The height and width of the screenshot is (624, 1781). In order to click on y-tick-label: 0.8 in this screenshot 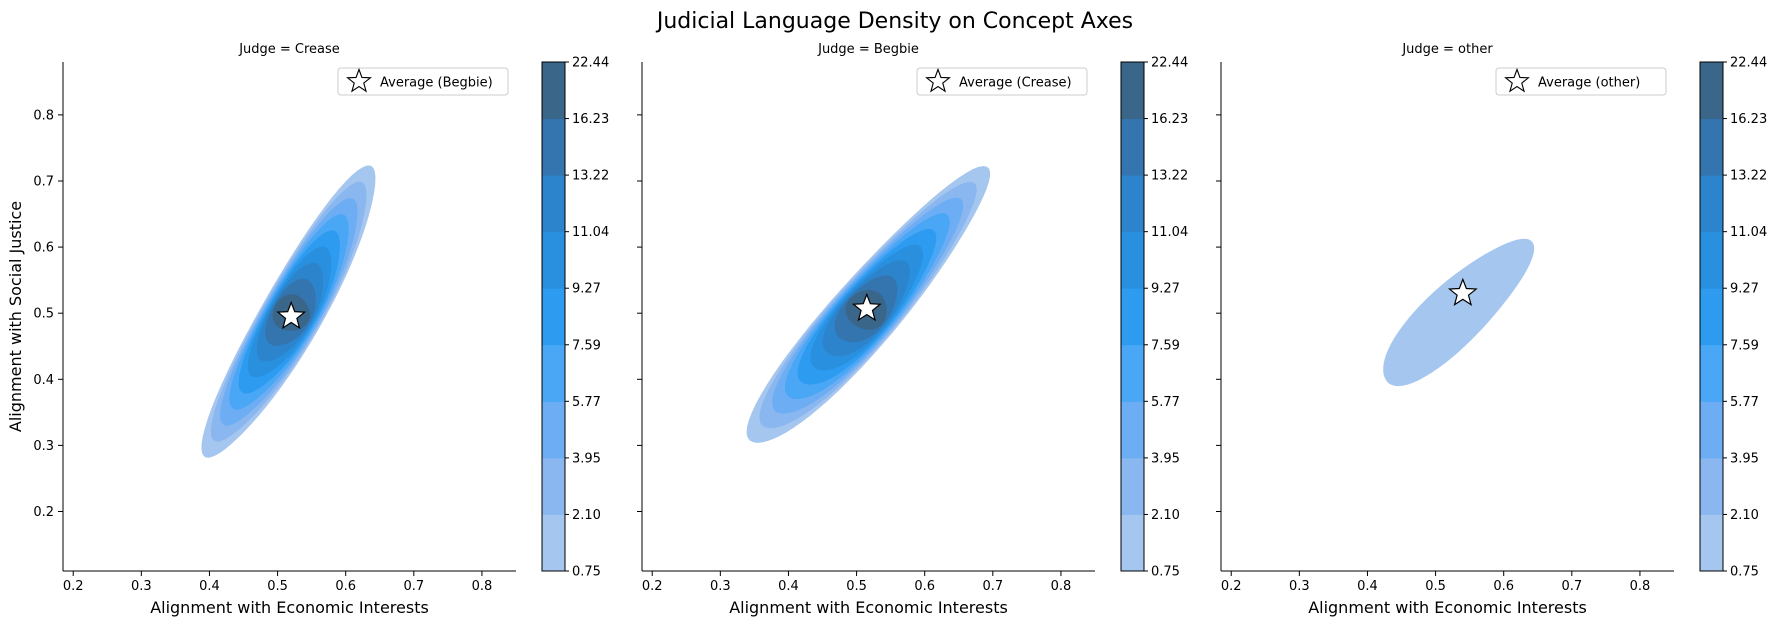, I will do `click(43, 115)`.